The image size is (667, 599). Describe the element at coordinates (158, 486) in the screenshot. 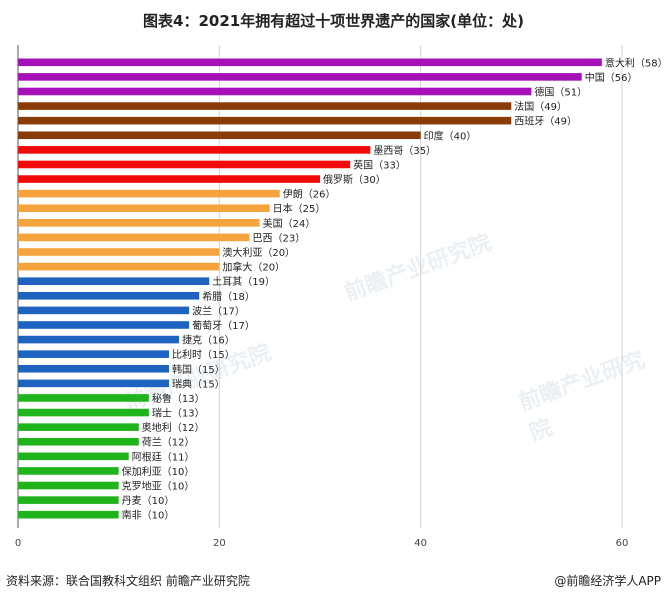

I see `data-label: 克罗地亚（10）` at that location.